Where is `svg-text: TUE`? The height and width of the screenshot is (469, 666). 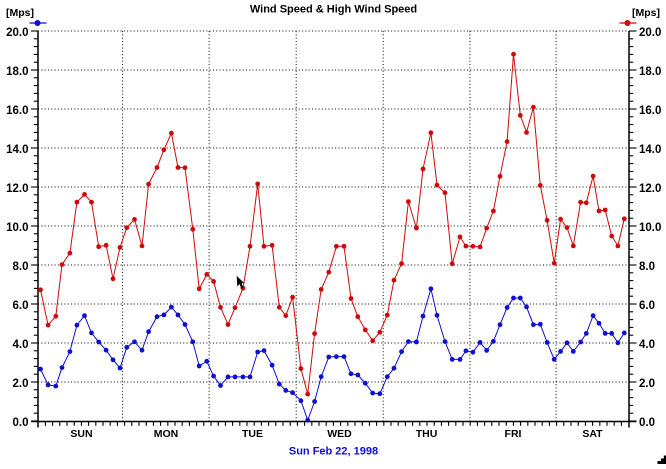
svg-text: TUE is located at coordinates (252, 434).